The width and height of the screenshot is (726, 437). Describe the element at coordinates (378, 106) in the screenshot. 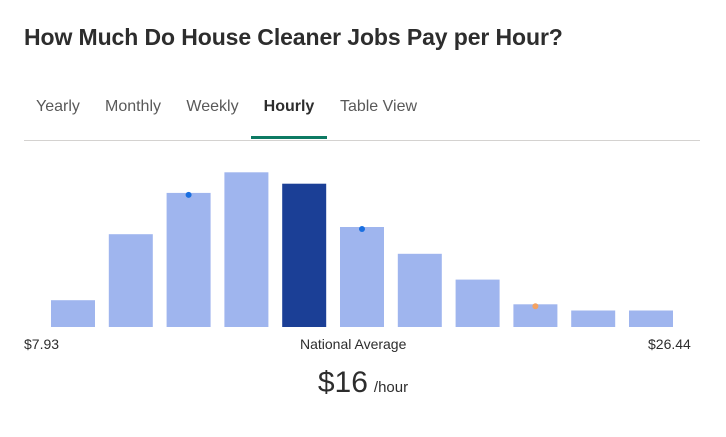

I see `tab-table-view: Table View` at that location.